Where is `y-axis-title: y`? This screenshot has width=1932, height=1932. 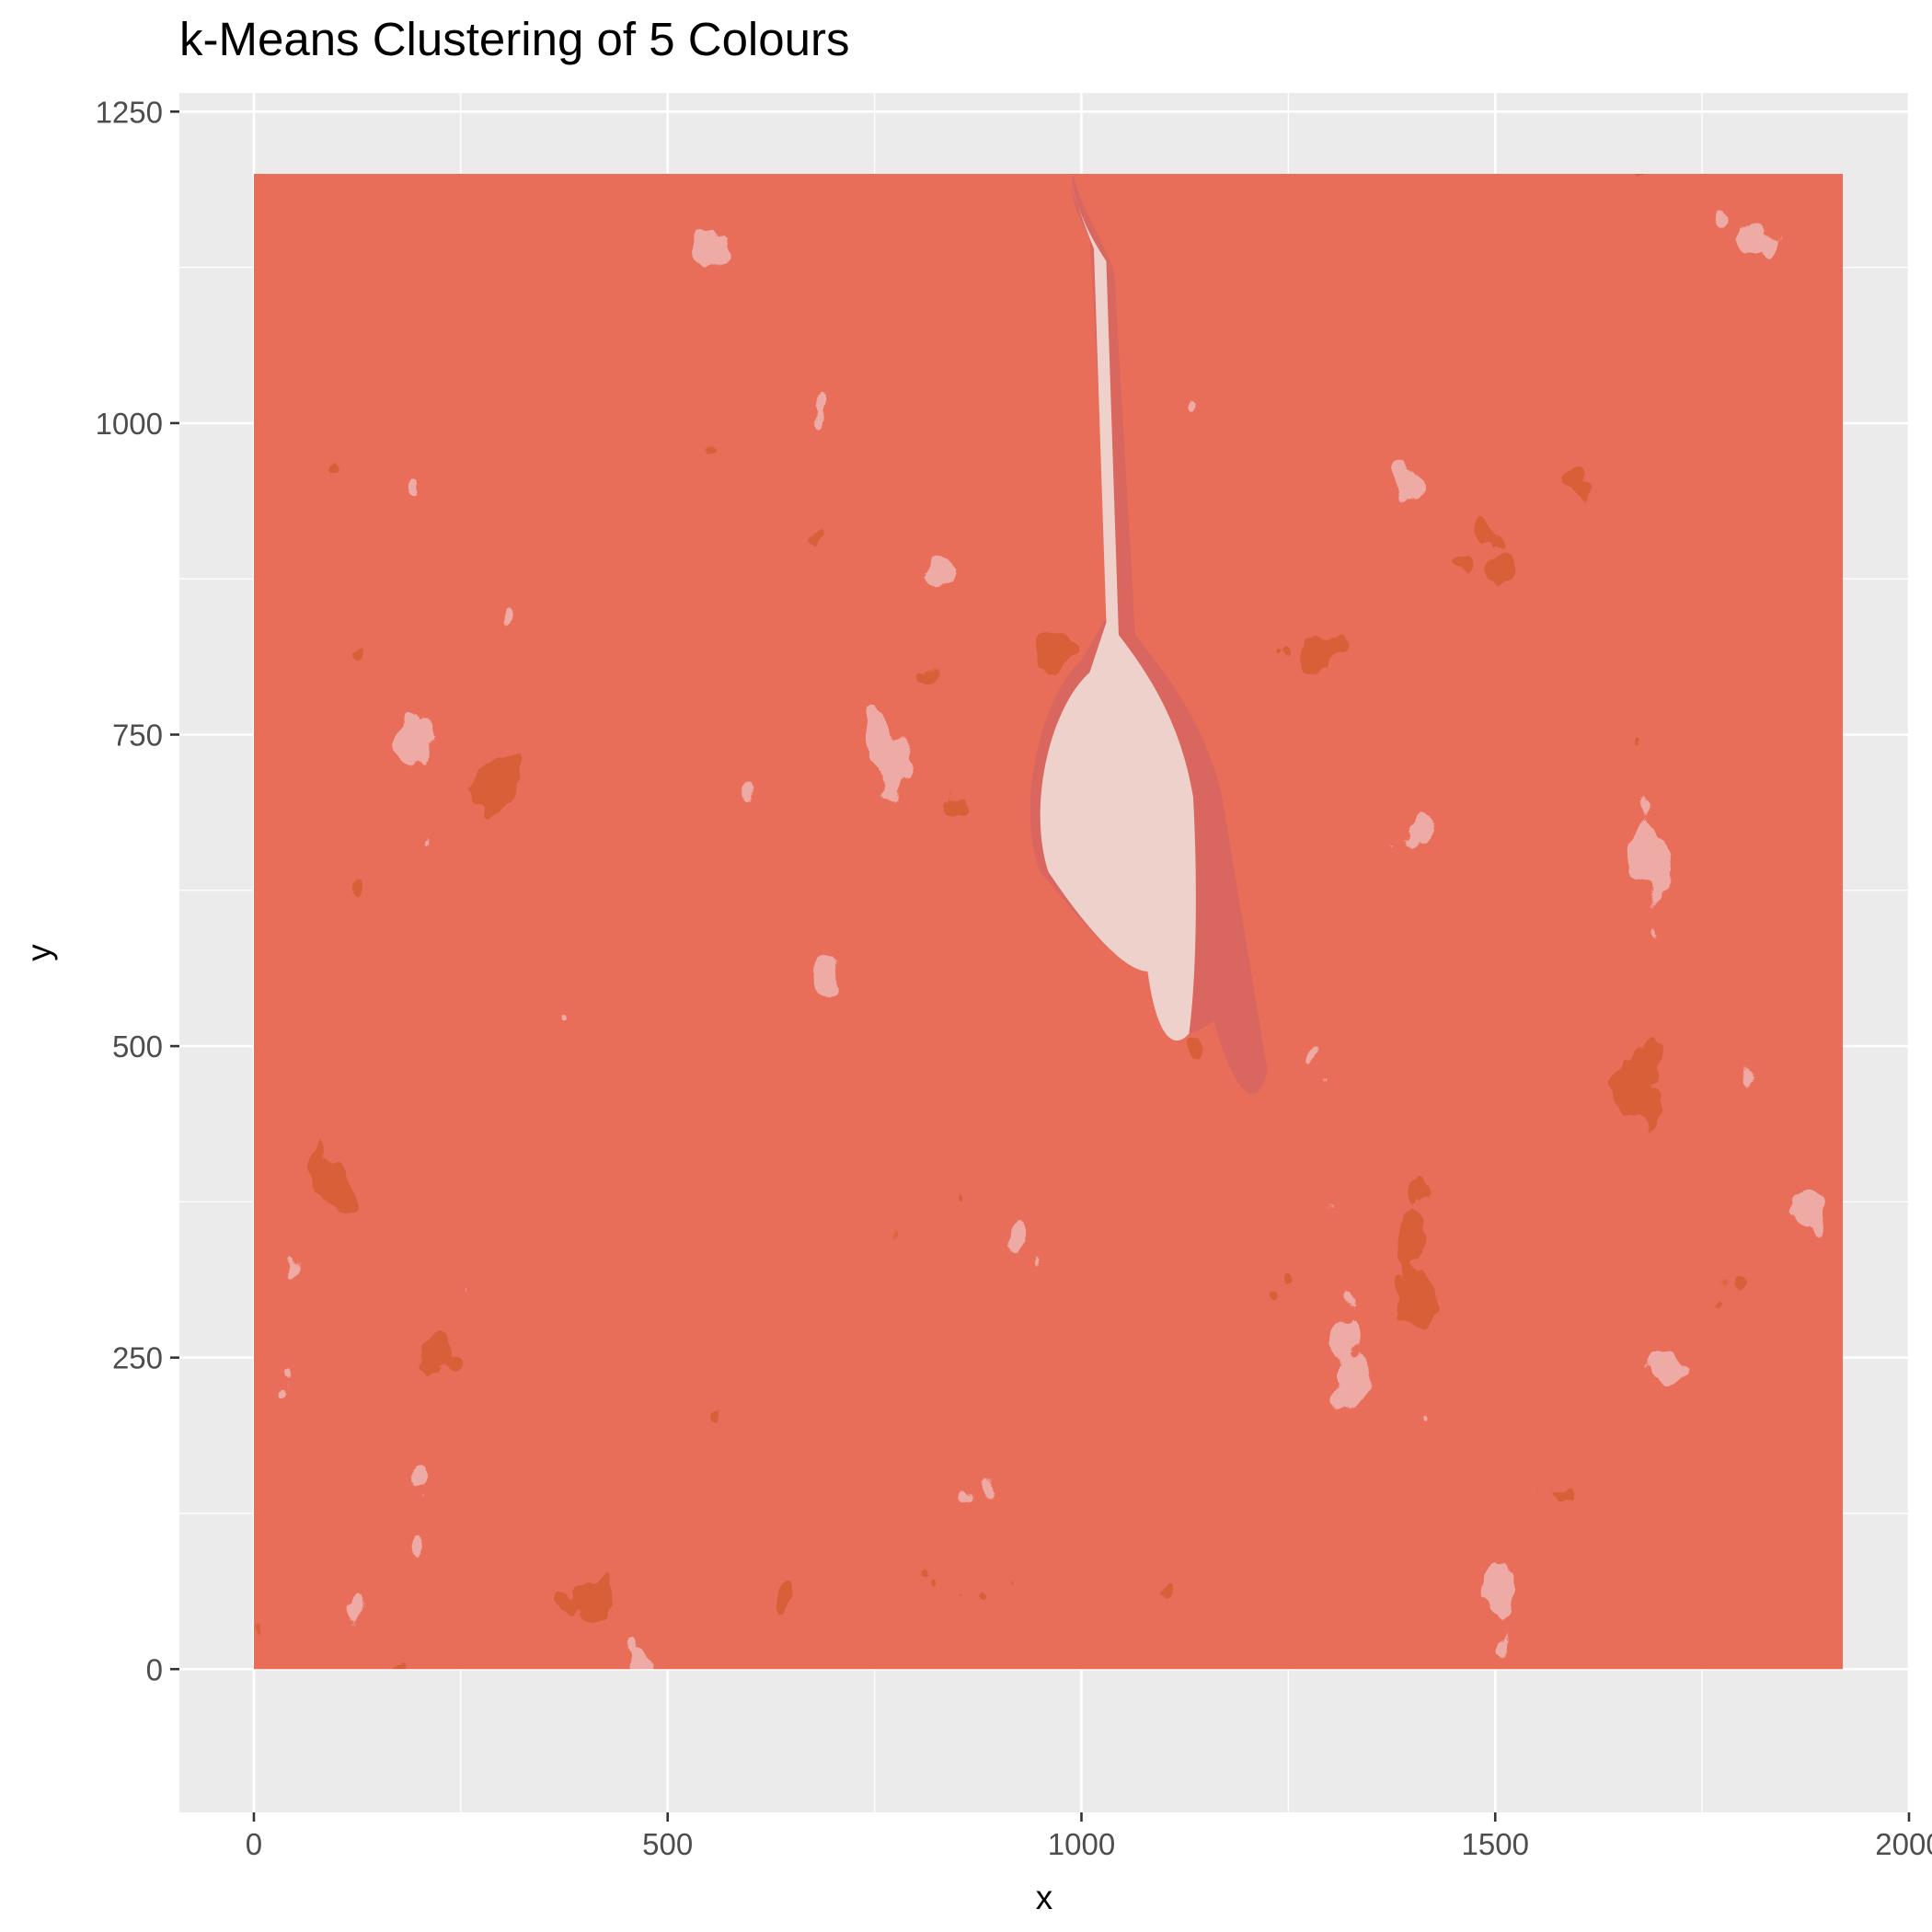
y-axis-title: y is located at coordinates (39, 952).